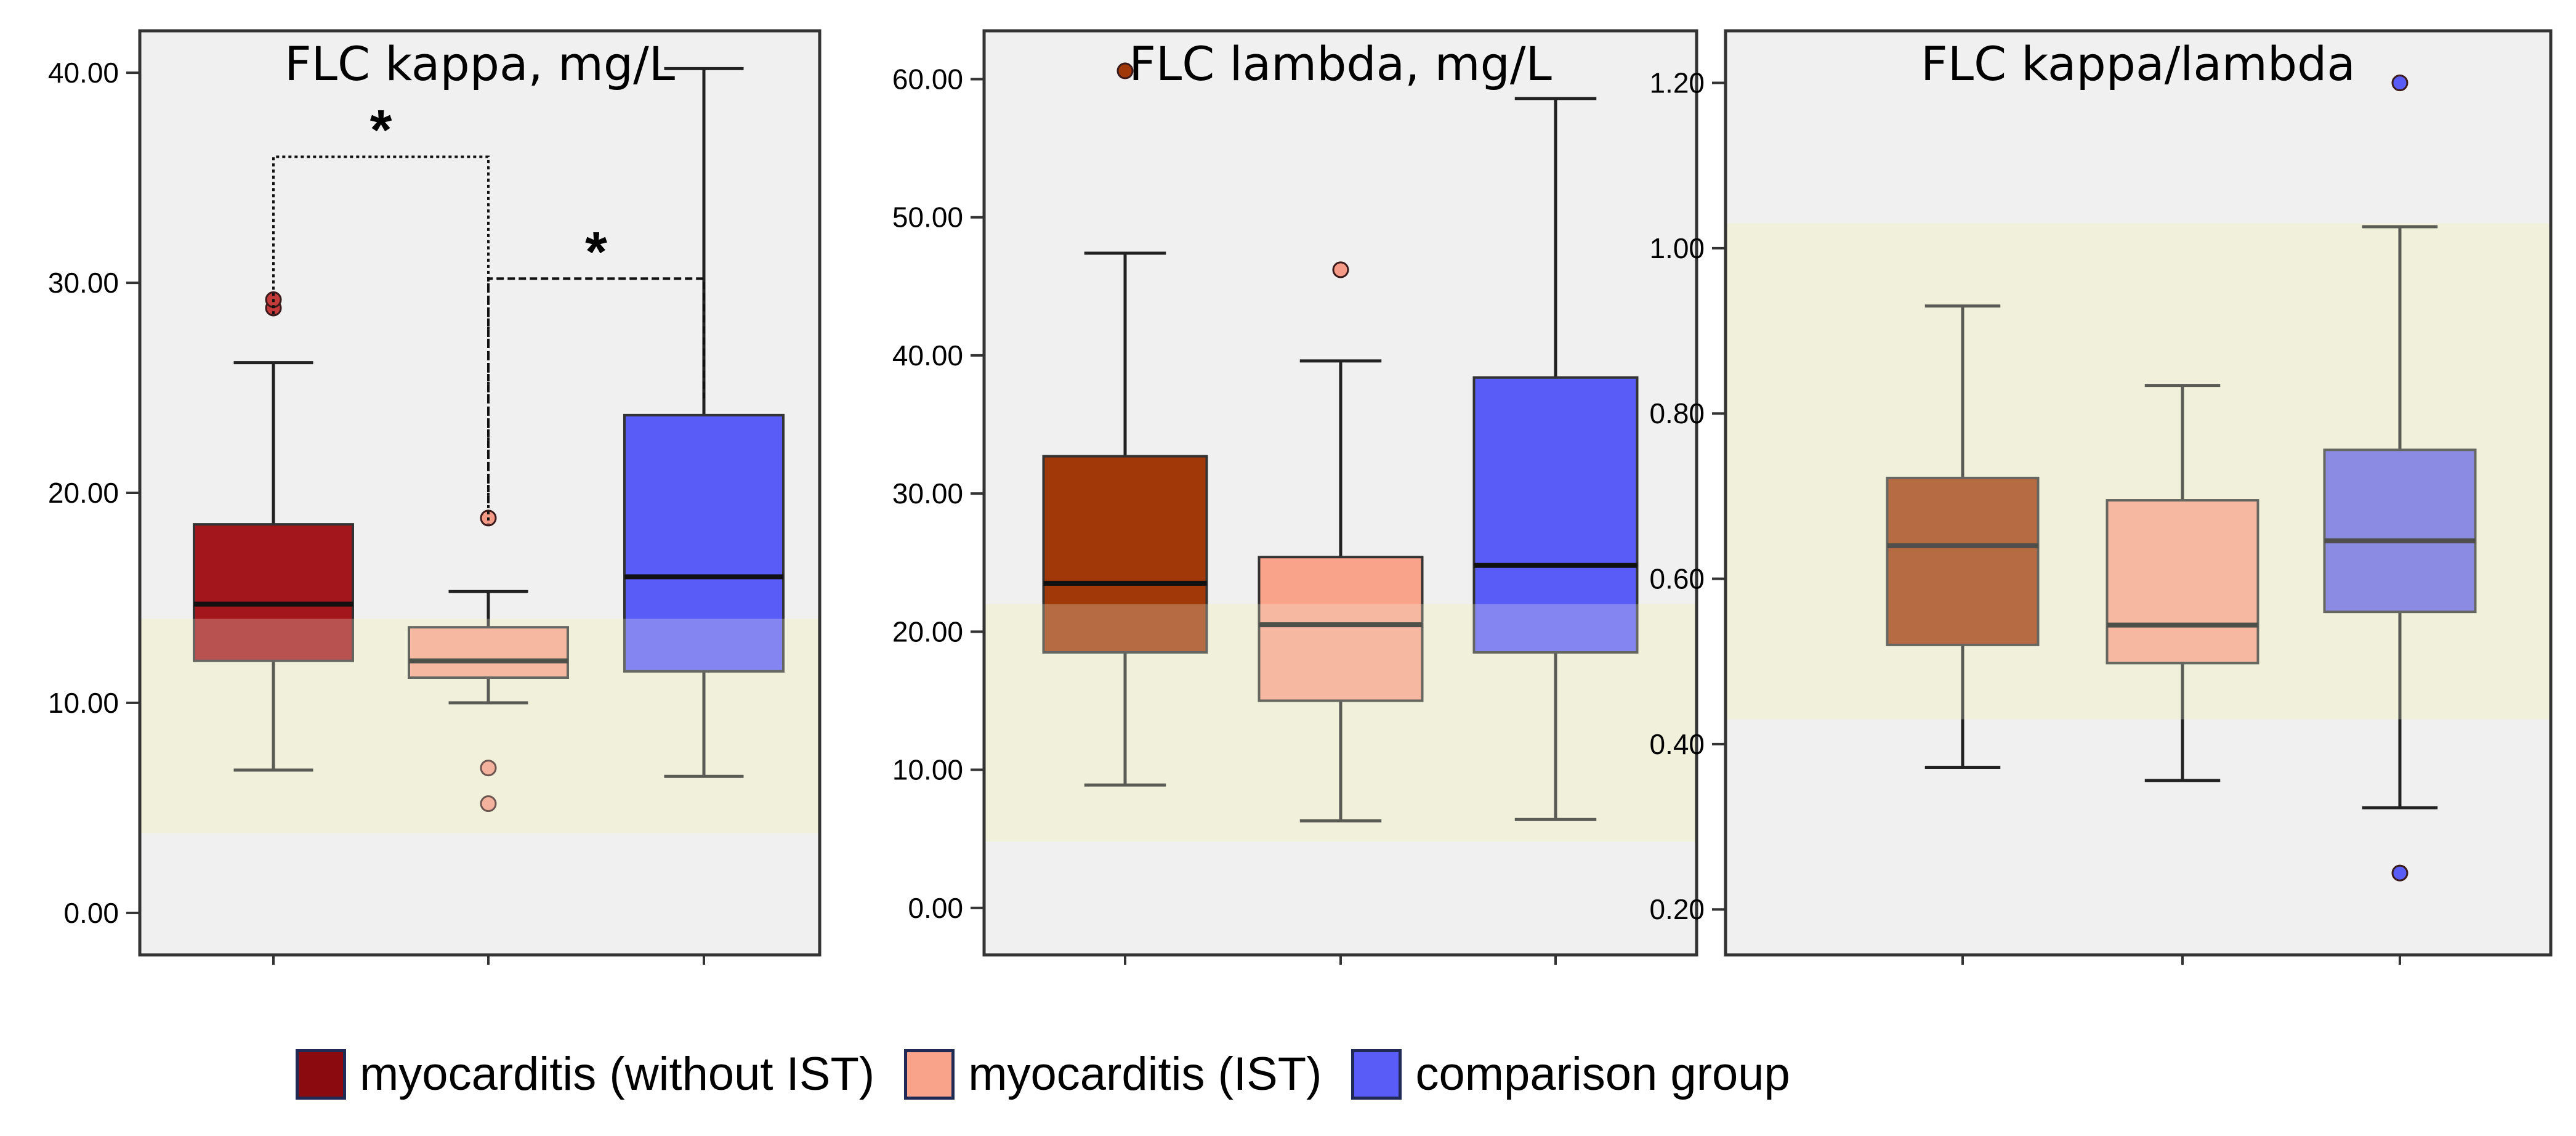  Describe the element at coordinates (321, 1074) in the screenshot. I see `legend-swatch-without-ist` at that location.